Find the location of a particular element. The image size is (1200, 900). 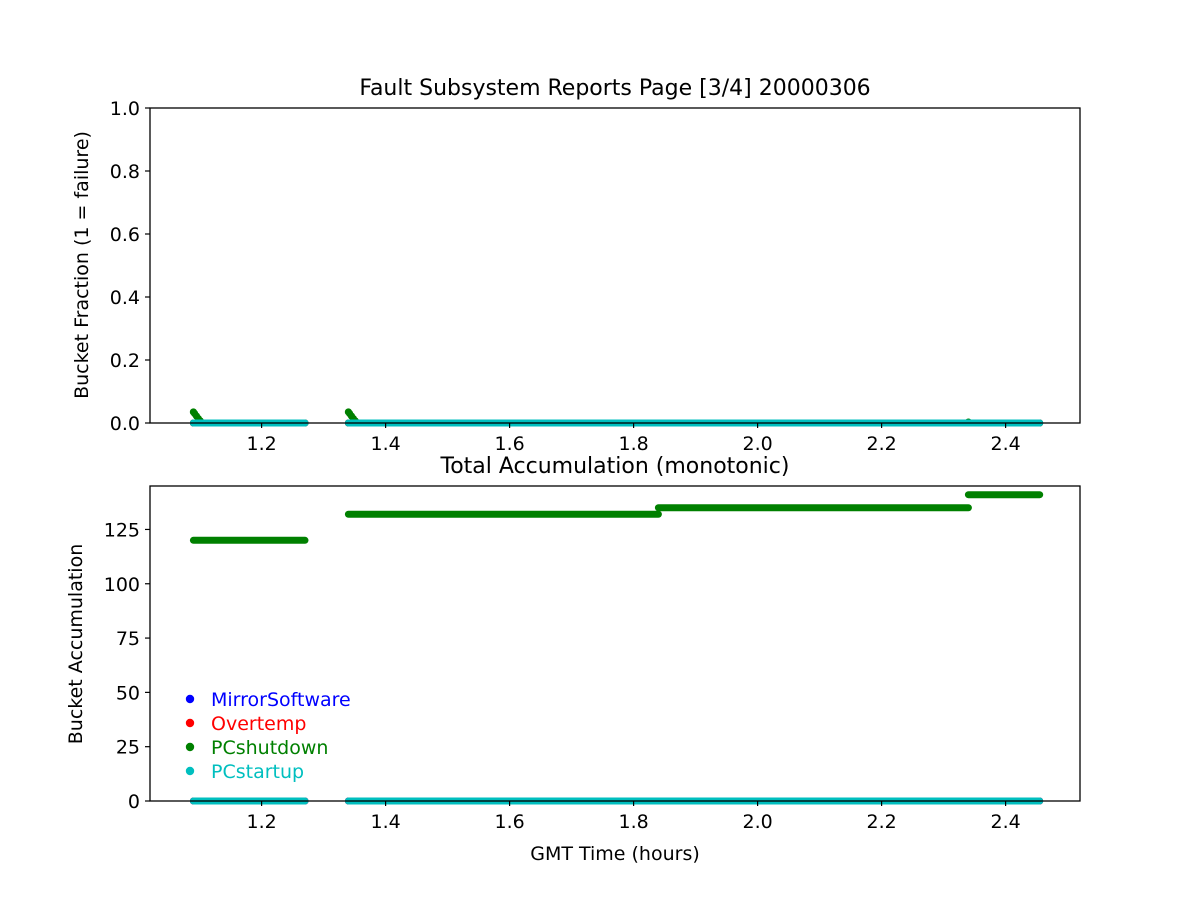

y-tick-label: 50 is located at coordinates (128, 693).